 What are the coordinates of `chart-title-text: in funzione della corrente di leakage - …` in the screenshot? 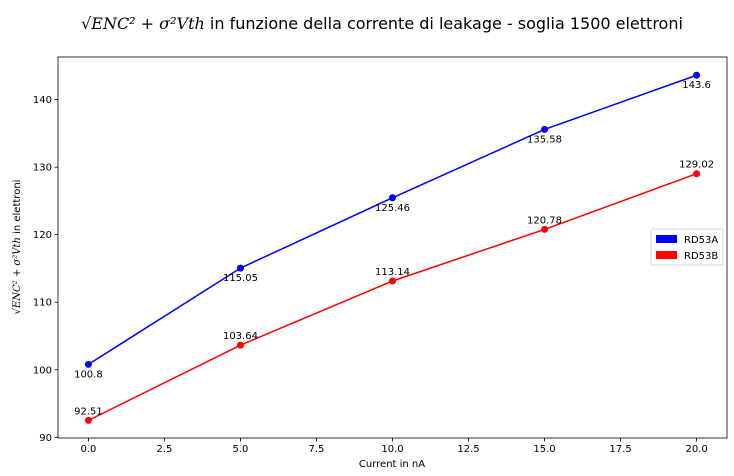 It's located at (444, 23).